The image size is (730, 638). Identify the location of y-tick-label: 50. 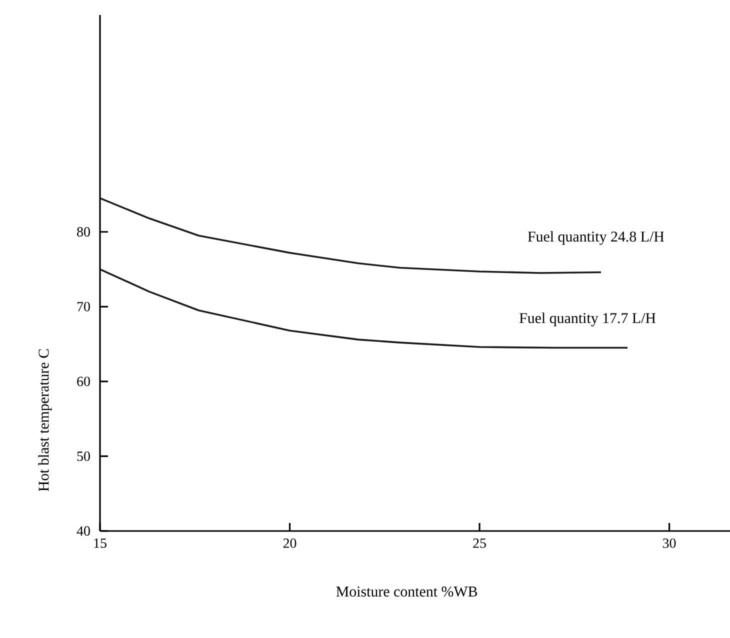
(83, 456).